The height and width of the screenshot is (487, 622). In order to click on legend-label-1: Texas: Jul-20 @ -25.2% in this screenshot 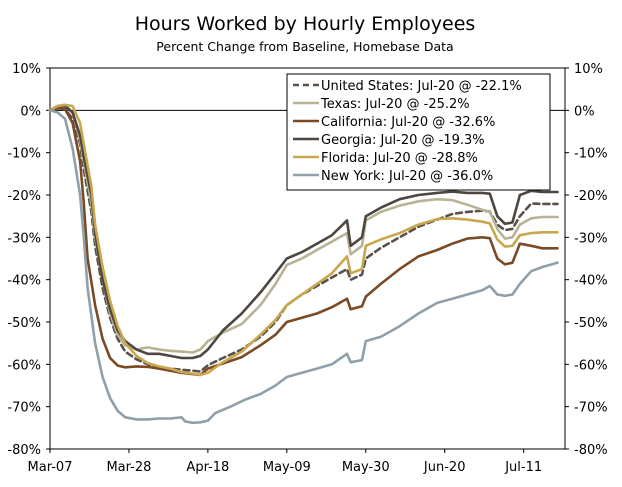, I will do `click(395, 104)`.